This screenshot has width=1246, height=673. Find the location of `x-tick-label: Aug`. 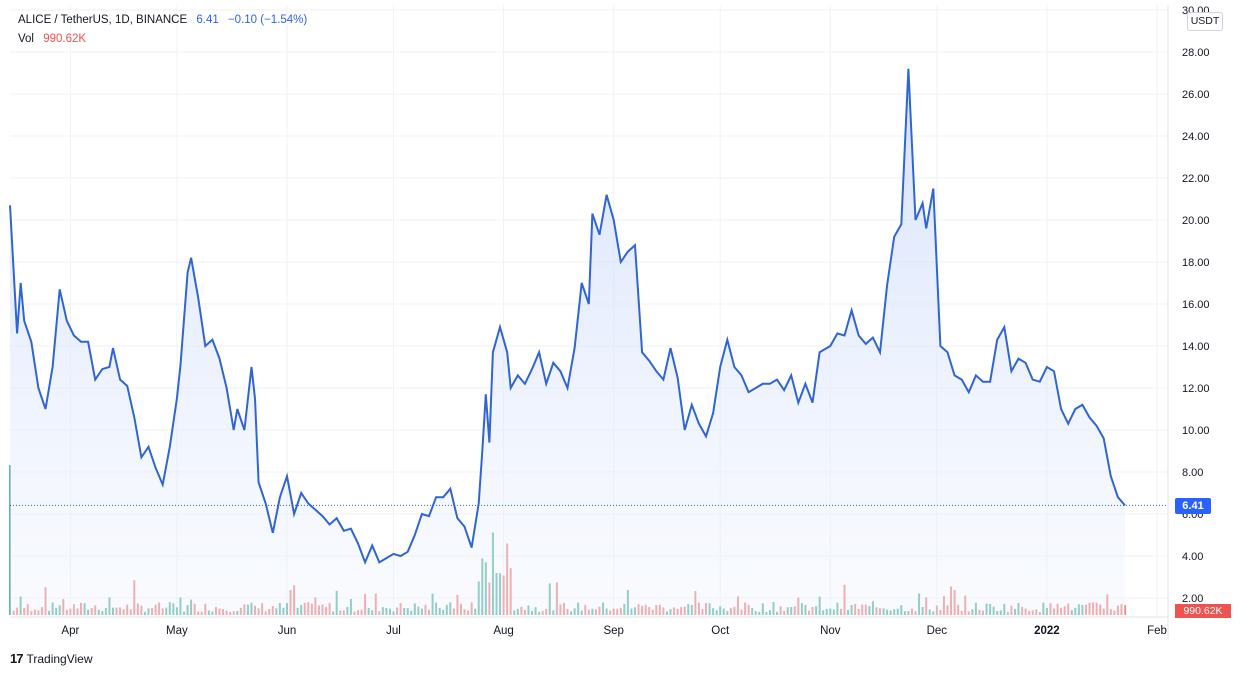

x-tick-label: Aug is located at coordinates (503, 631).